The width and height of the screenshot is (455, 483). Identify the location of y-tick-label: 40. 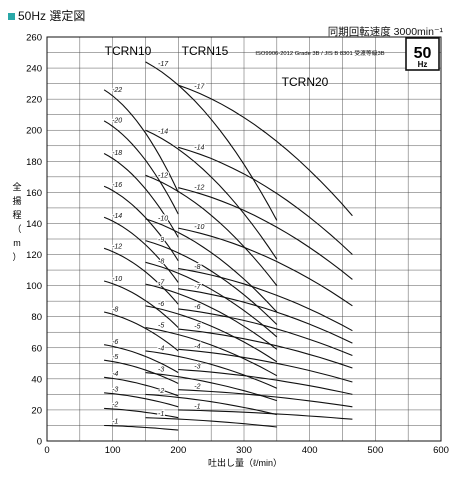
(36, 379).